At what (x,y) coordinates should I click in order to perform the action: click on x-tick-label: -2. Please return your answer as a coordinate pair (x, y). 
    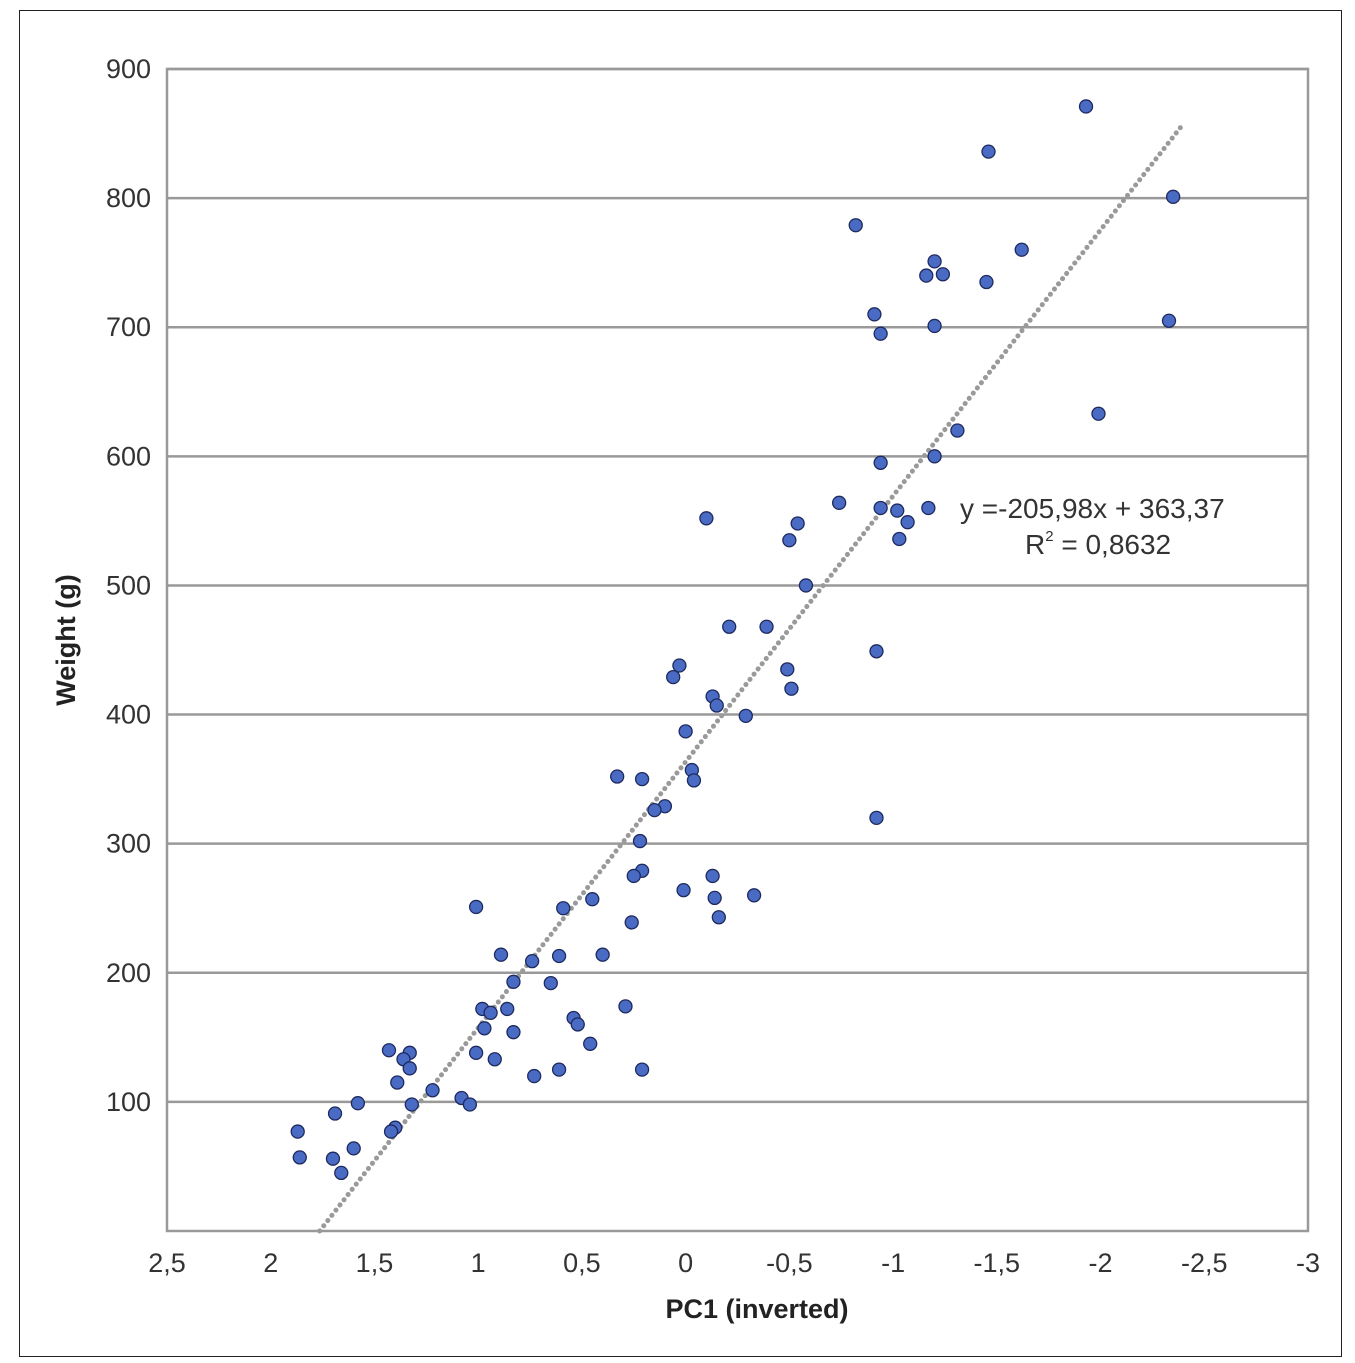
    Looking at the image, I should click on (1101, 1263).